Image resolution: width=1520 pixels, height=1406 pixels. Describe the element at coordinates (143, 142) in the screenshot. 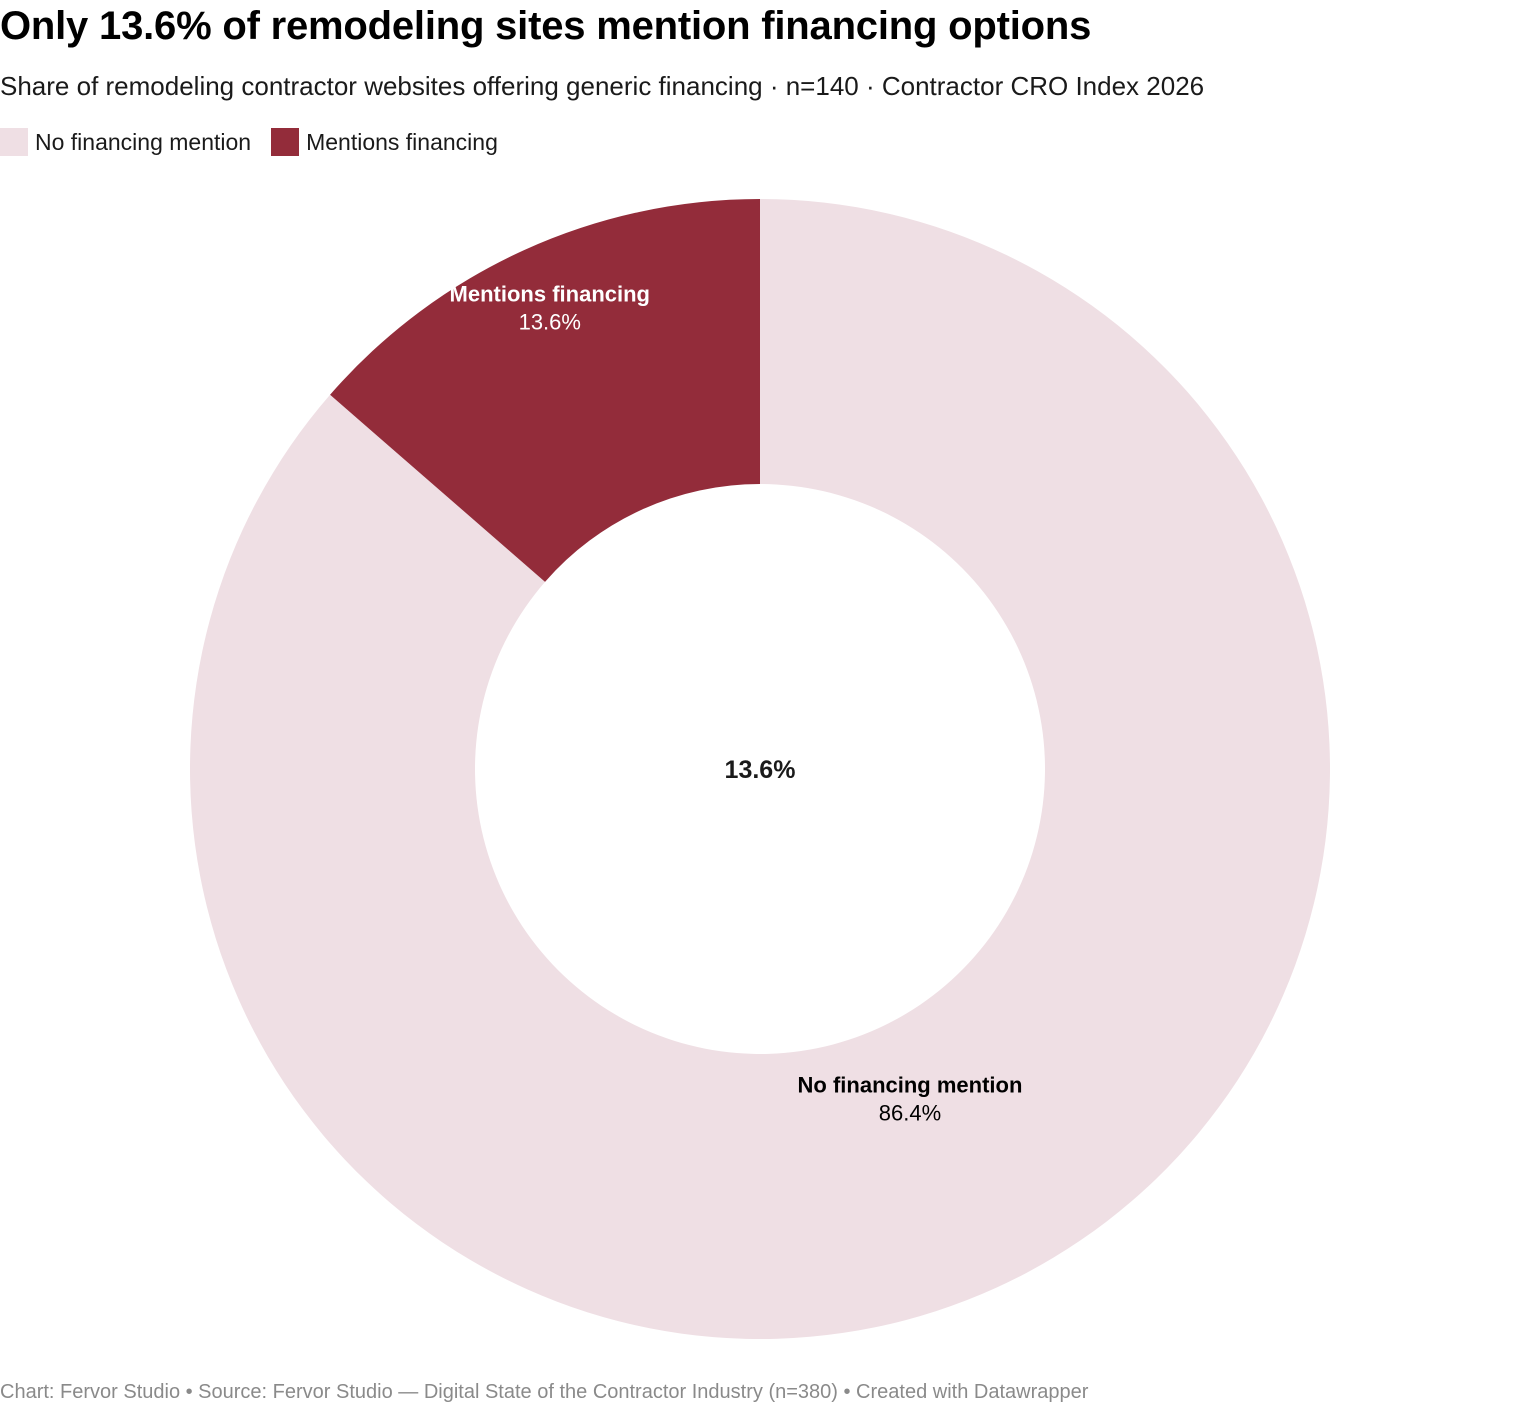

I see `legend-label-no-financing: No financing mention` at that location.